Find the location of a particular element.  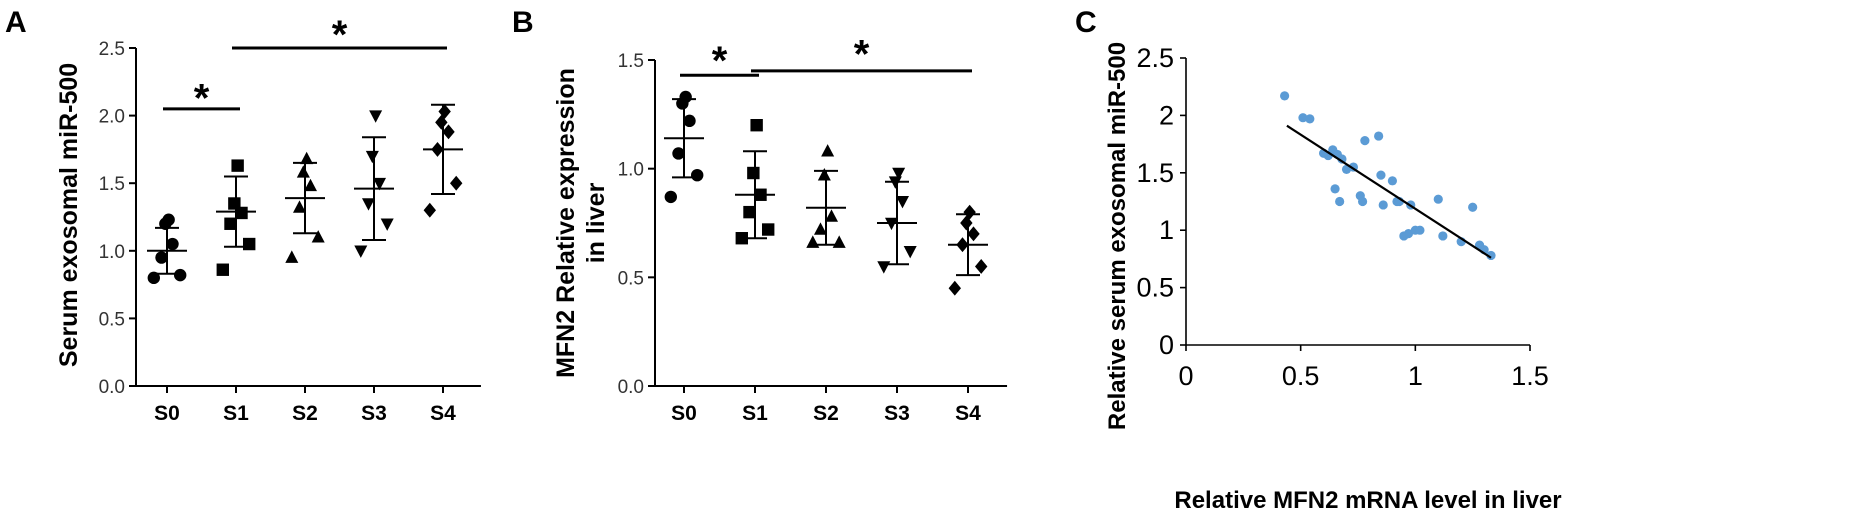

y-axis-label-a: Serum exosomal miR-500 is located at coordinates (69, 215).